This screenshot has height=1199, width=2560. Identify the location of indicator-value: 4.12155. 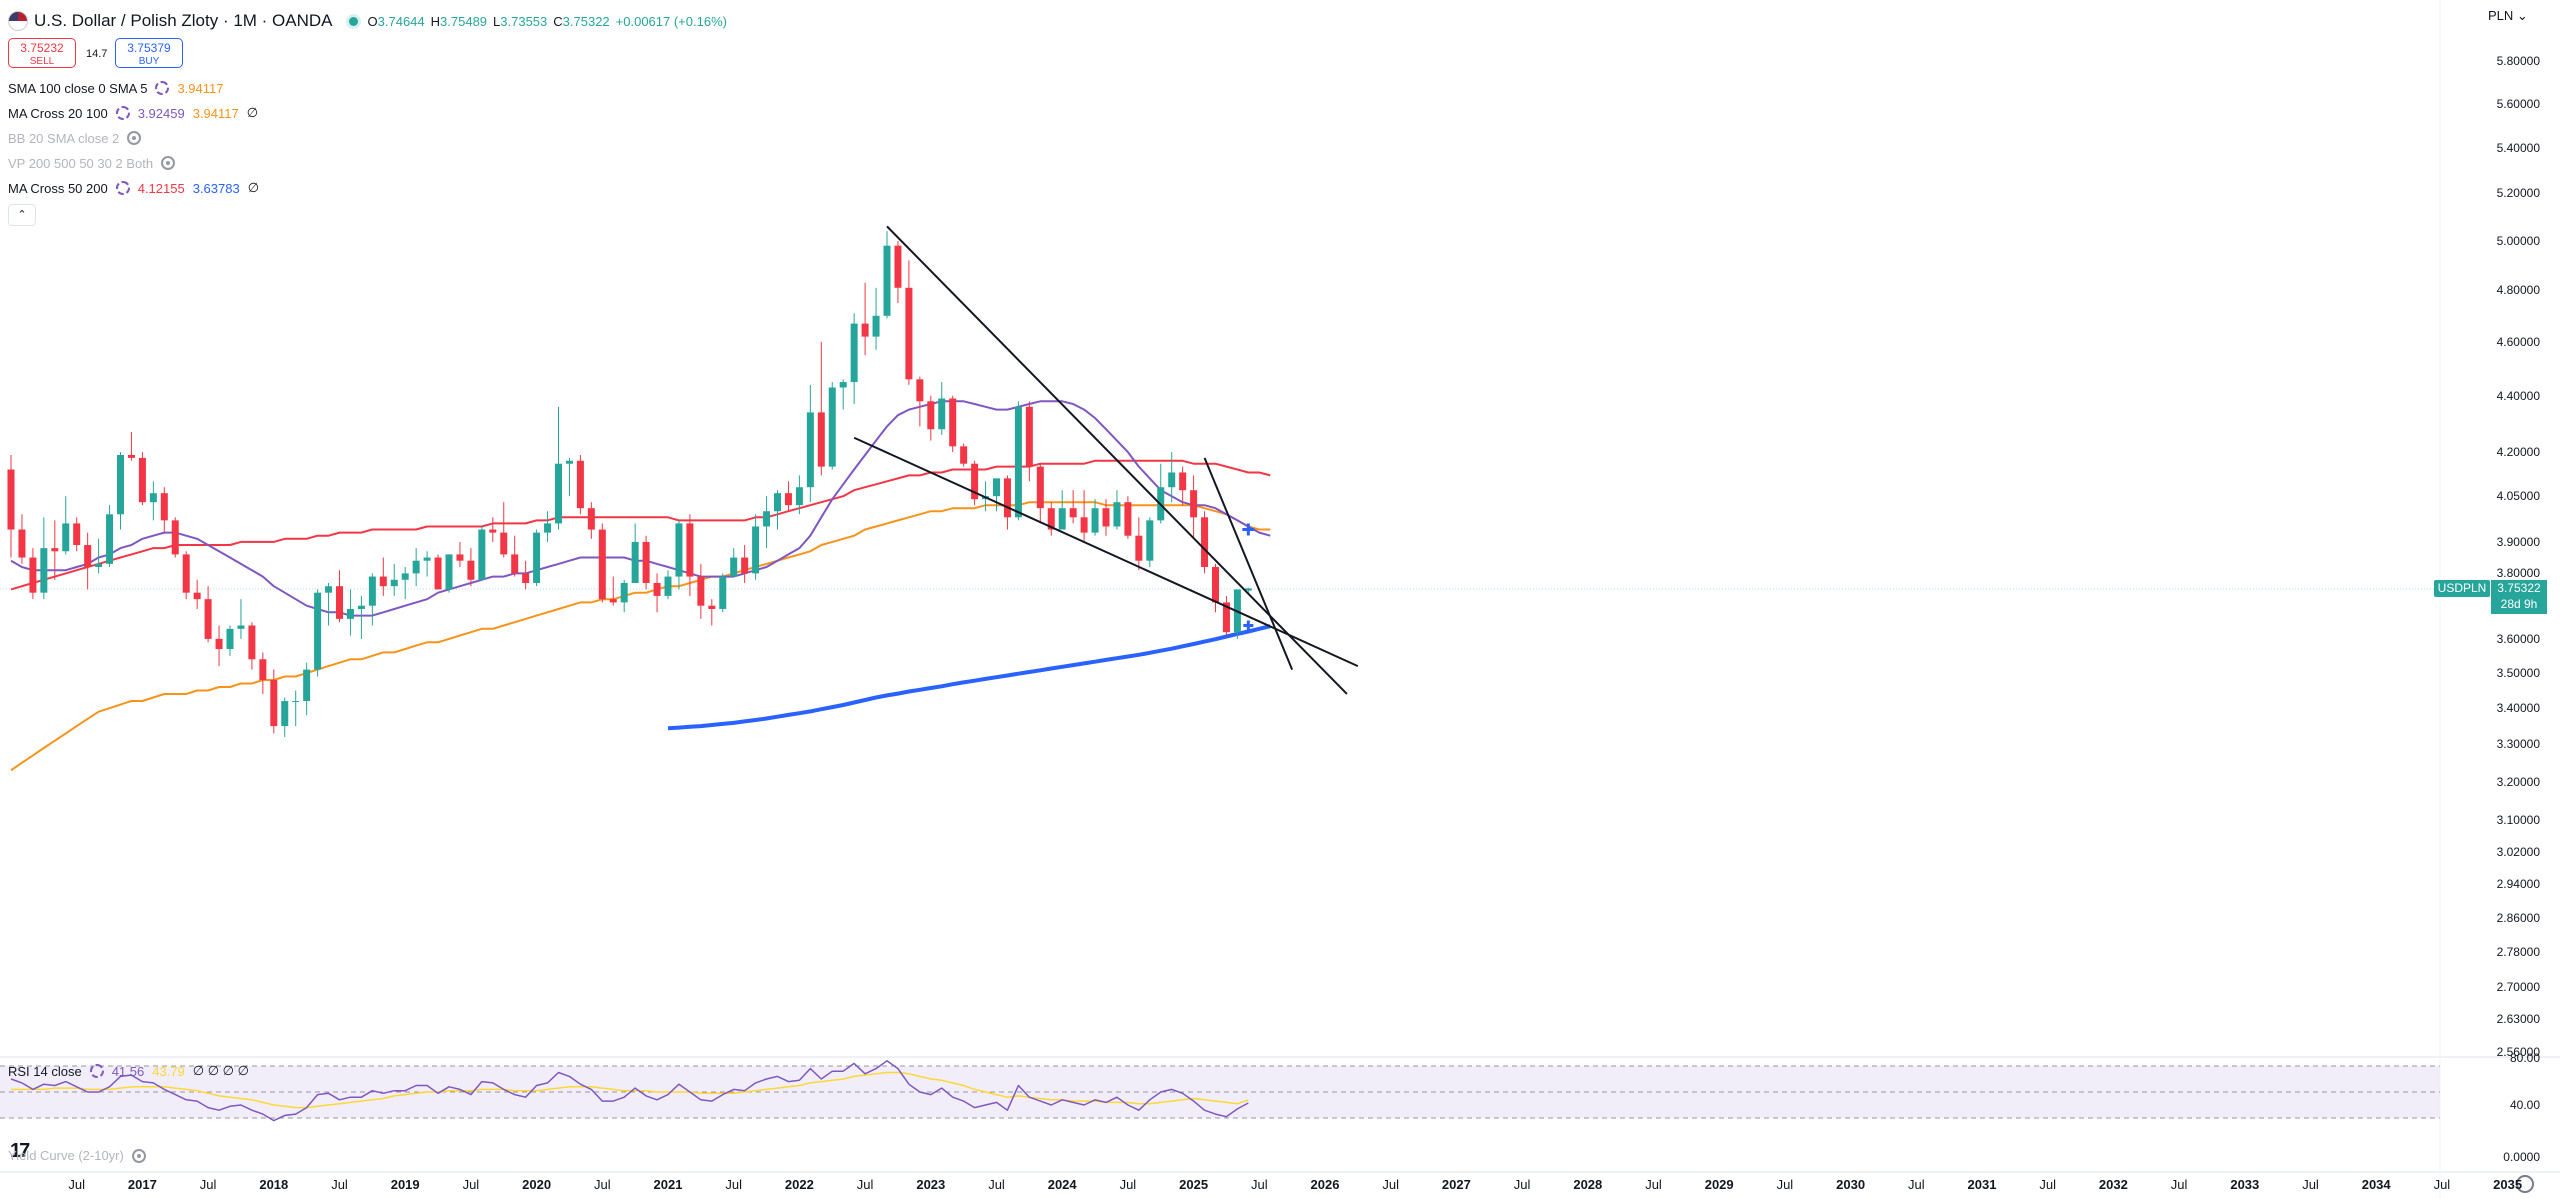
(161, 188).